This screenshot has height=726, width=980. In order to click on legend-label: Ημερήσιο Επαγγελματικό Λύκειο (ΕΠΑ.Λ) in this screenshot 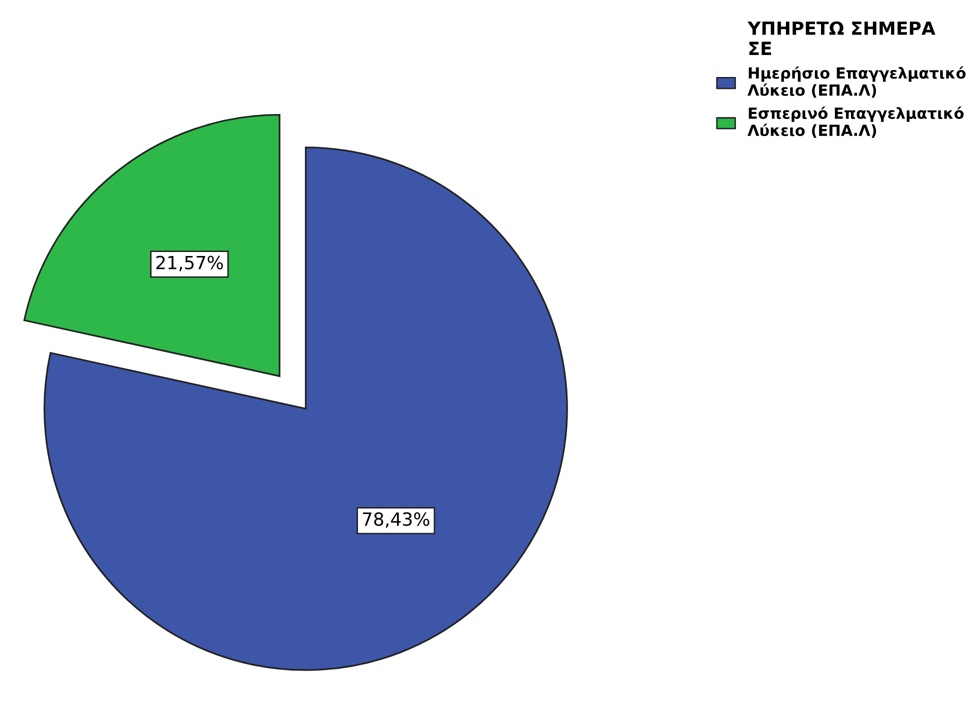, I will do `click(857, 82)`.